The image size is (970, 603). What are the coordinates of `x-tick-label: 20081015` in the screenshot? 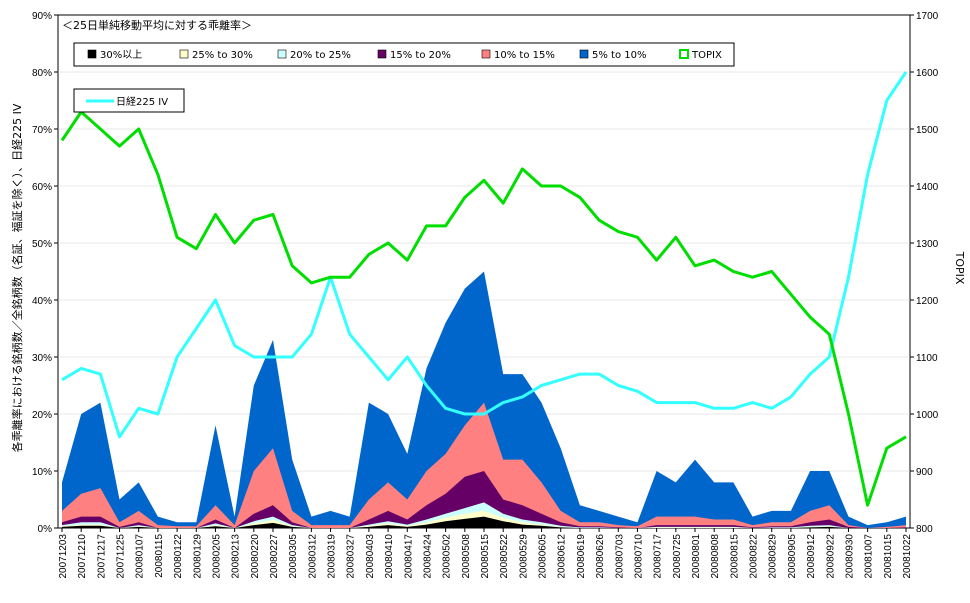 It's located at (888, 556).